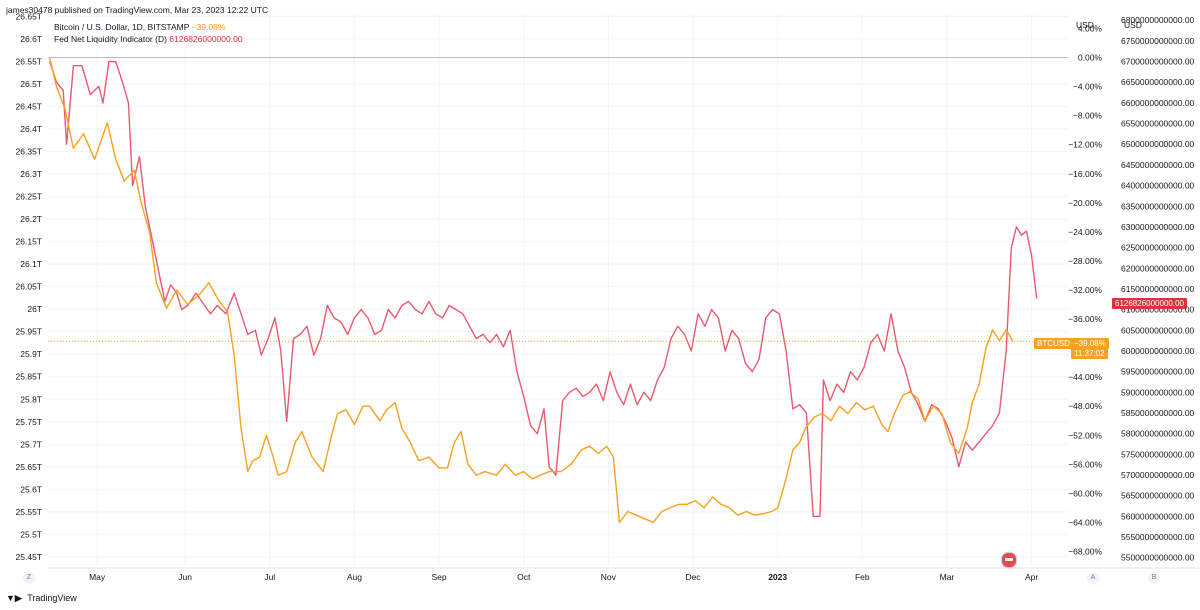 The height and width of the screenshot is (610, 1200). I want to click on usd-axis-tick-label: 6500000000000.00, so click(1158, 144).